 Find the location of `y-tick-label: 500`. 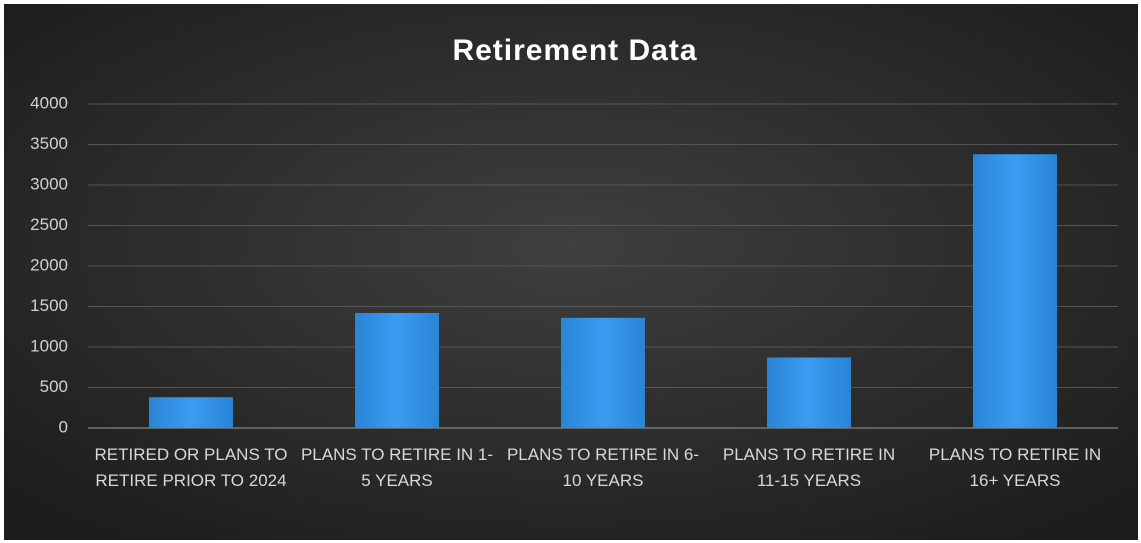

y-tick-label: 500 is located at coordinates (54, 386).